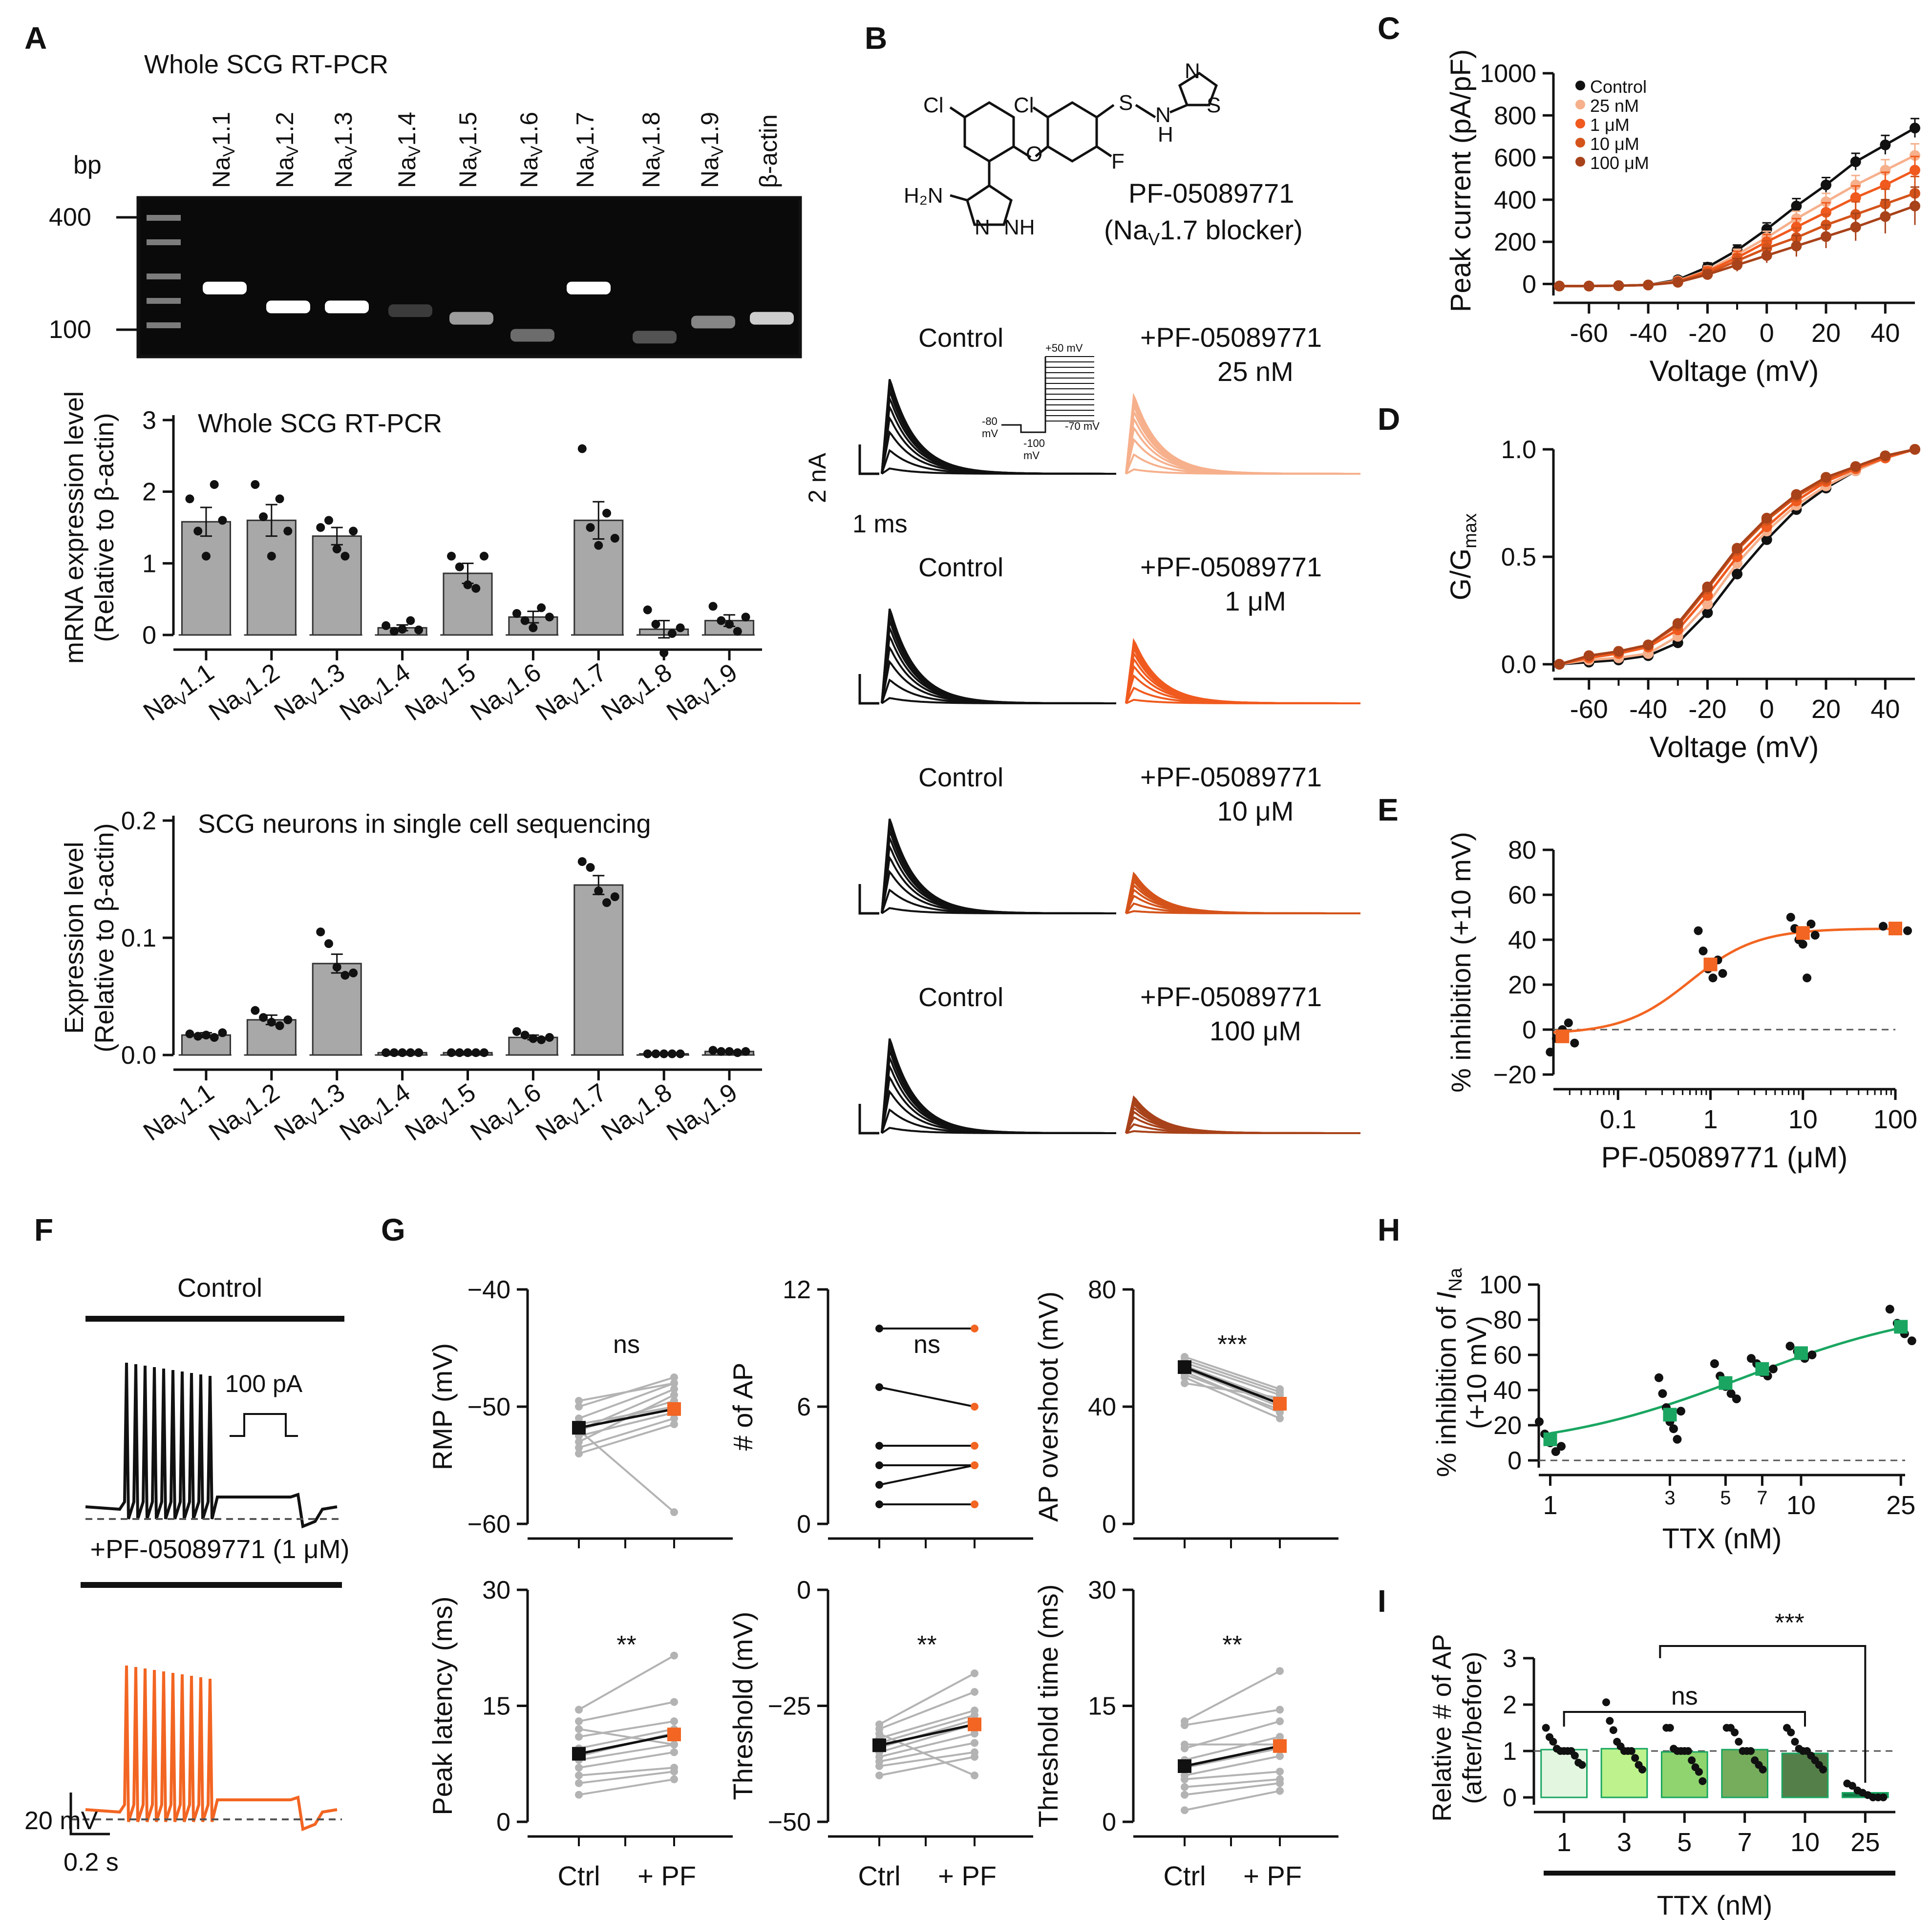 The height and width of the screenshot is (1920, 1932). I want to click on y-tick-label: 0.1, so click(138, 938).